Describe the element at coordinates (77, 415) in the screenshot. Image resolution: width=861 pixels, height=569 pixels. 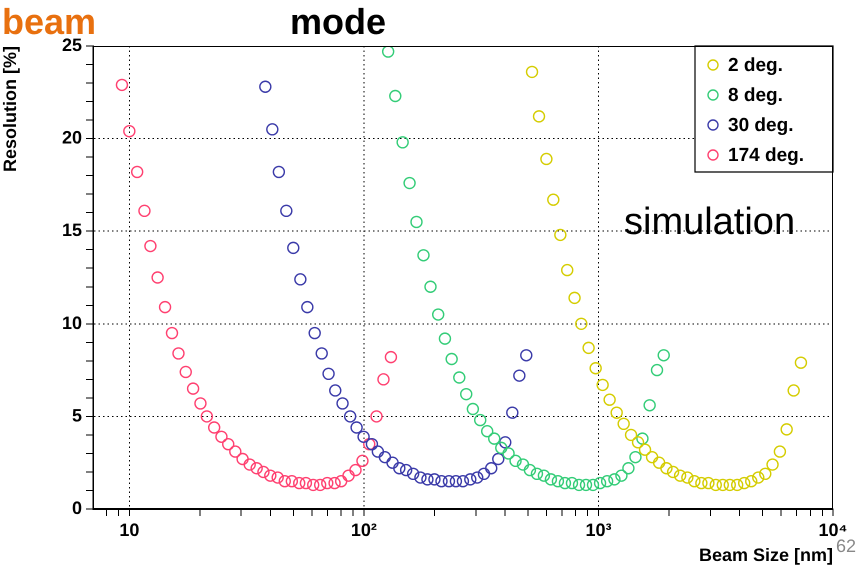
I see `y-tick-label: 5` at that location.